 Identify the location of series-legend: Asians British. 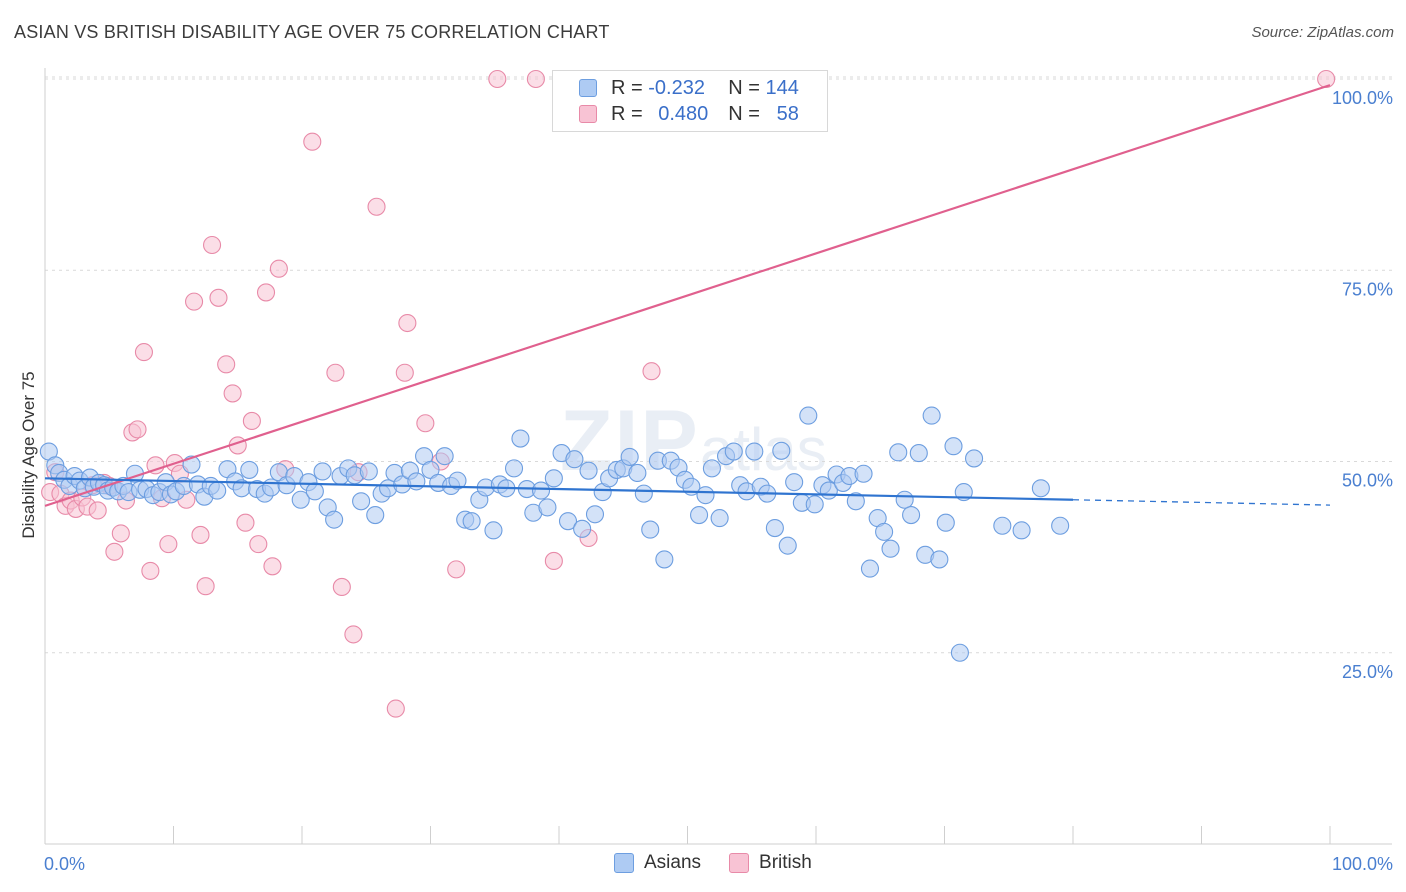
(727, 863).